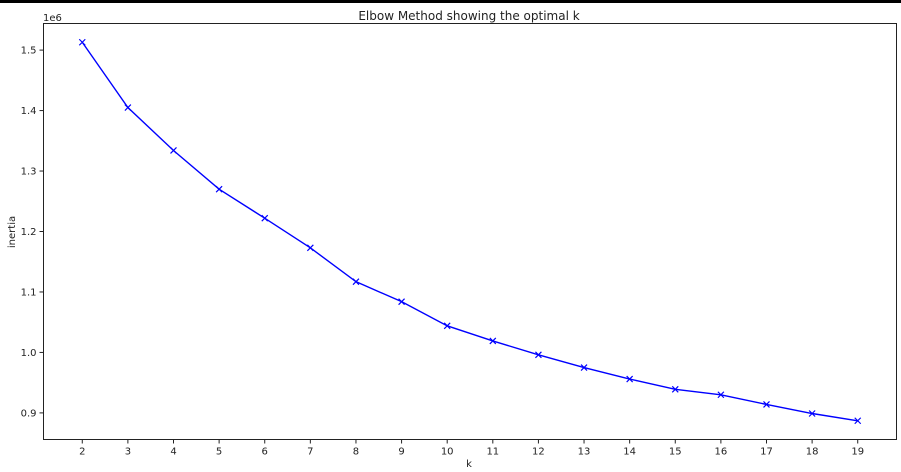 This screenshot has width=901, height=472. What do you see at coordinates (29, 172) in the screenshot?
I see `y-tick-label: 1.3` at bounding box center [29, 172].